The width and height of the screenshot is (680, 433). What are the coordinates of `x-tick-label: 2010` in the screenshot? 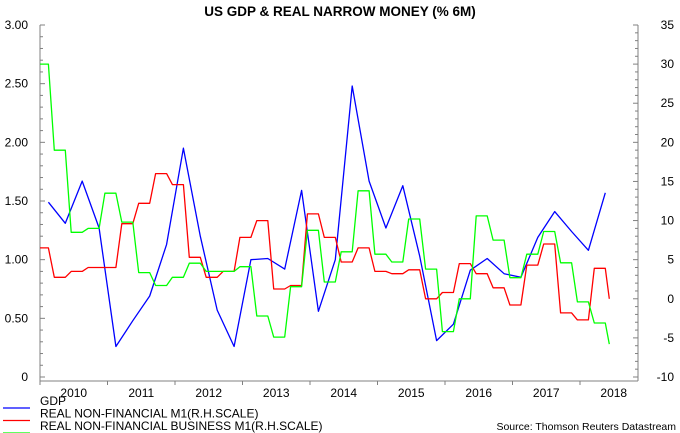 It's located at (73, 393).